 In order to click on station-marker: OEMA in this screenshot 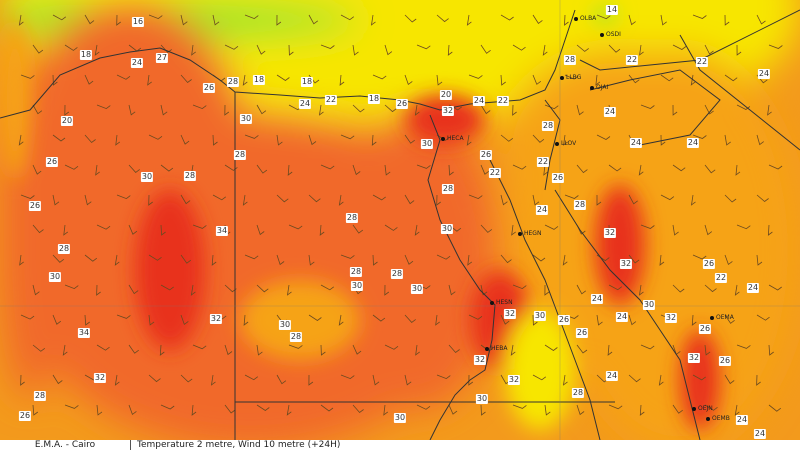, I will do `click(722, 317)`.